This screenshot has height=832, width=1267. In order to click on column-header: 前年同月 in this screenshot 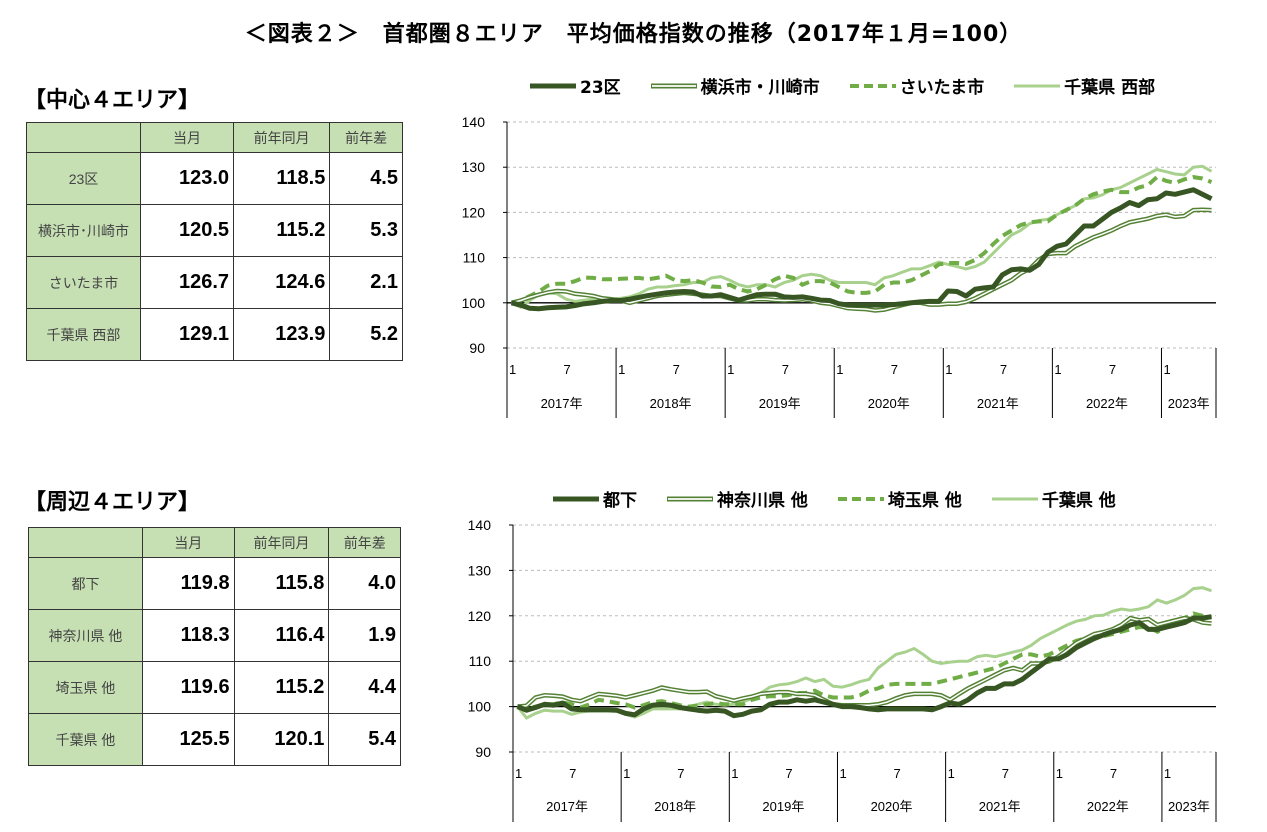, I will do `click(281, 542)`.